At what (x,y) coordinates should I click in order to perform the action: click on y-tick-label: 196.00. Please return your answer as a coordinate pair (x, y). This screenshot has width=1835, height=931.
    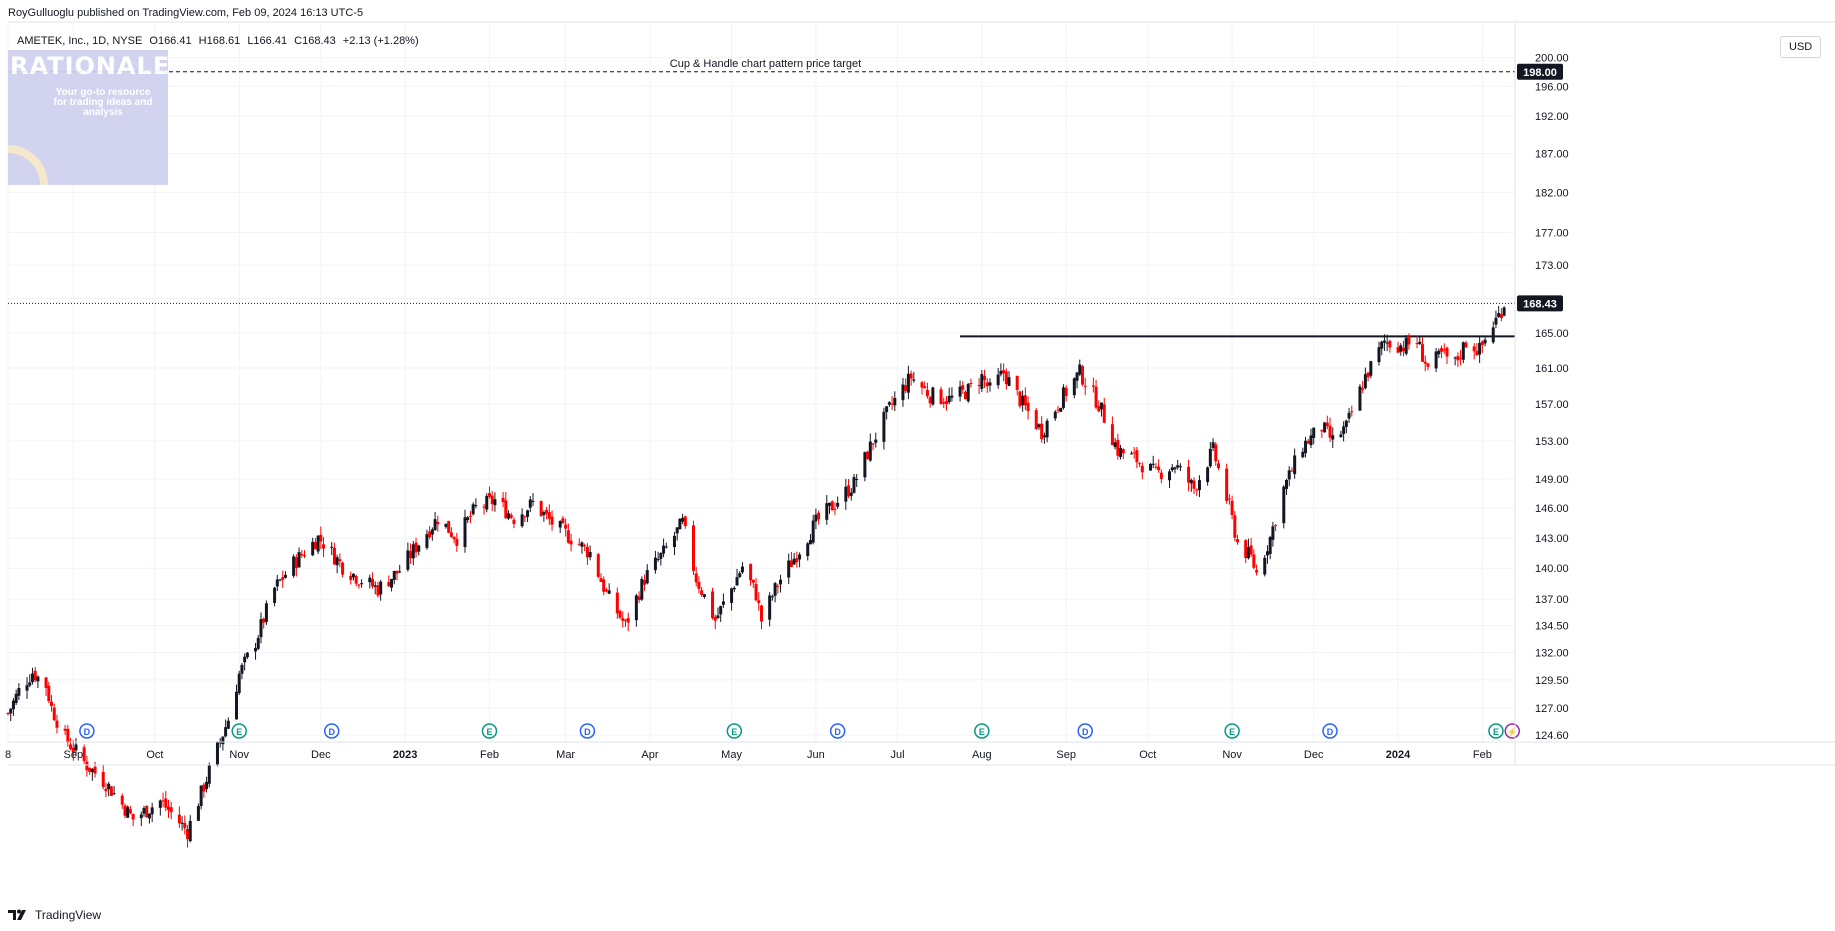
    Looking at the image, I should click on (1552, 87).